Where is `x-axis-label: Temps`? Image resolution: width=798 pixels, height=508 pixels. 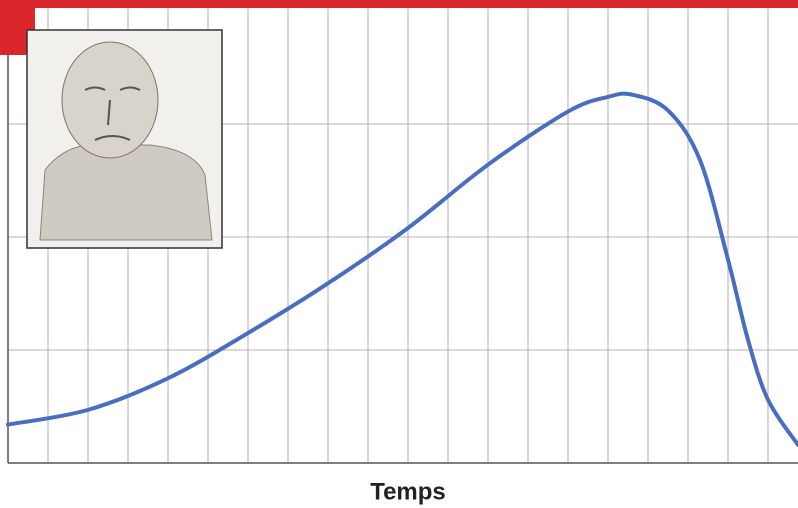
x-axis-label: Temps is located at coordinates (408, 491).